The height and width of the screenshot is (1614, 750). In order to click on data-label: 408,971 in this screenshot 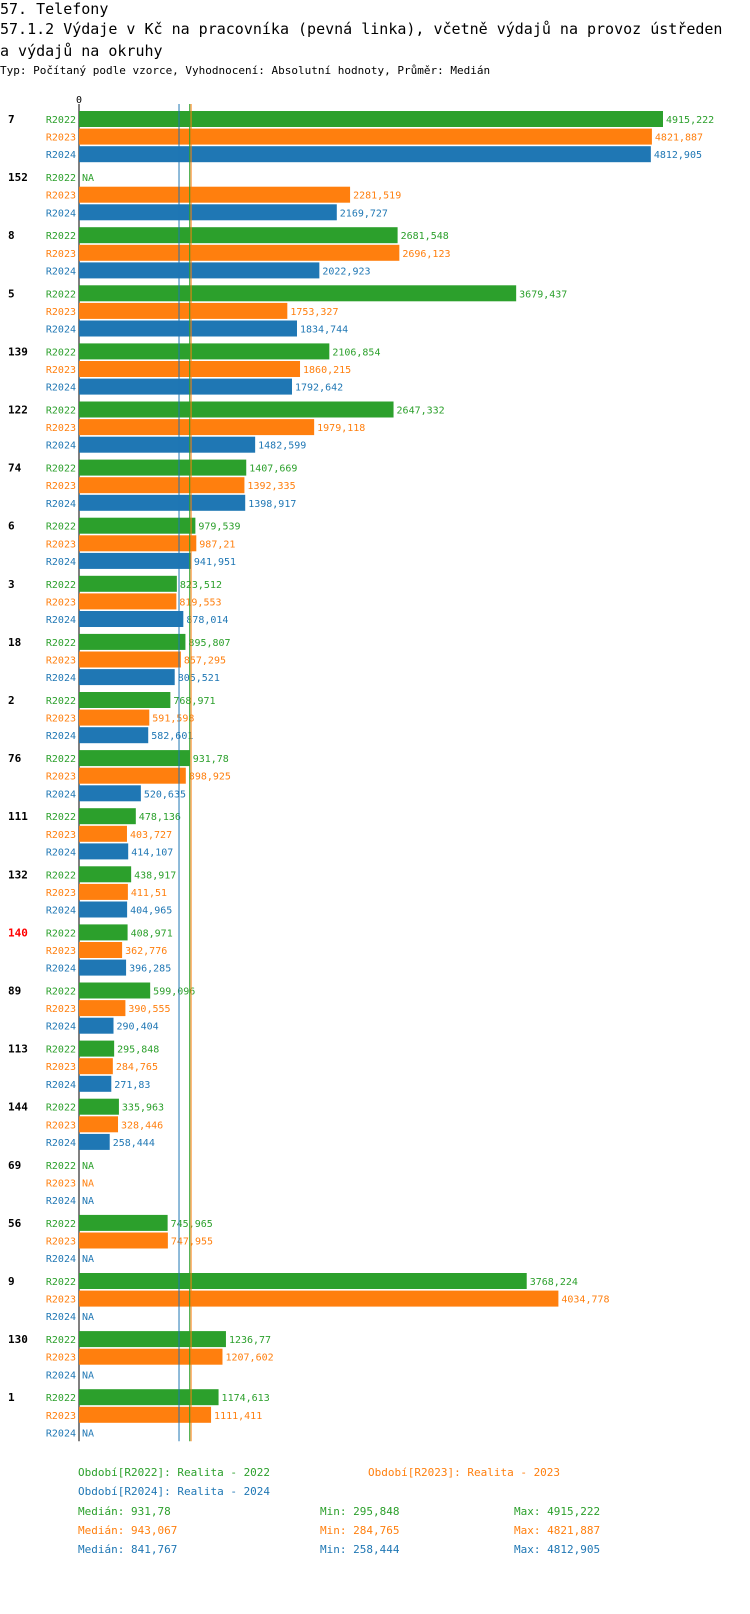, I will do `click(152, 933)`.